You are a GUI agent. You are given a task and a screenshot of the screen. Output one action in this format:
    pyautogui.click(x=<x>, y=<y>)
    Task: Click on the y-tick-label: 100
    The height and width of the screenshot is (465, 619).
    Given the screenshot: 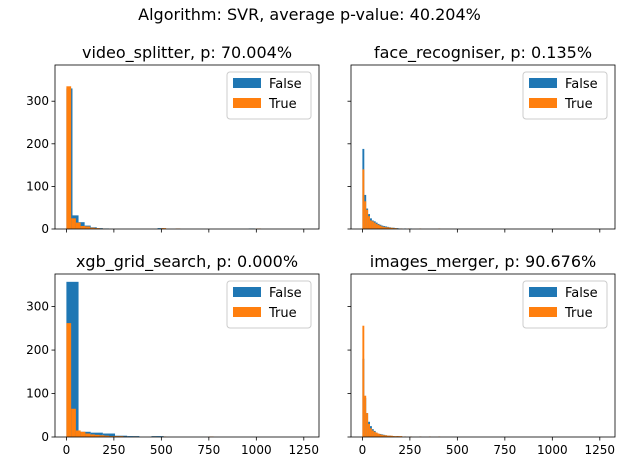 What is the action you would take?
    pyautogui.click(x=37, y=186)
    